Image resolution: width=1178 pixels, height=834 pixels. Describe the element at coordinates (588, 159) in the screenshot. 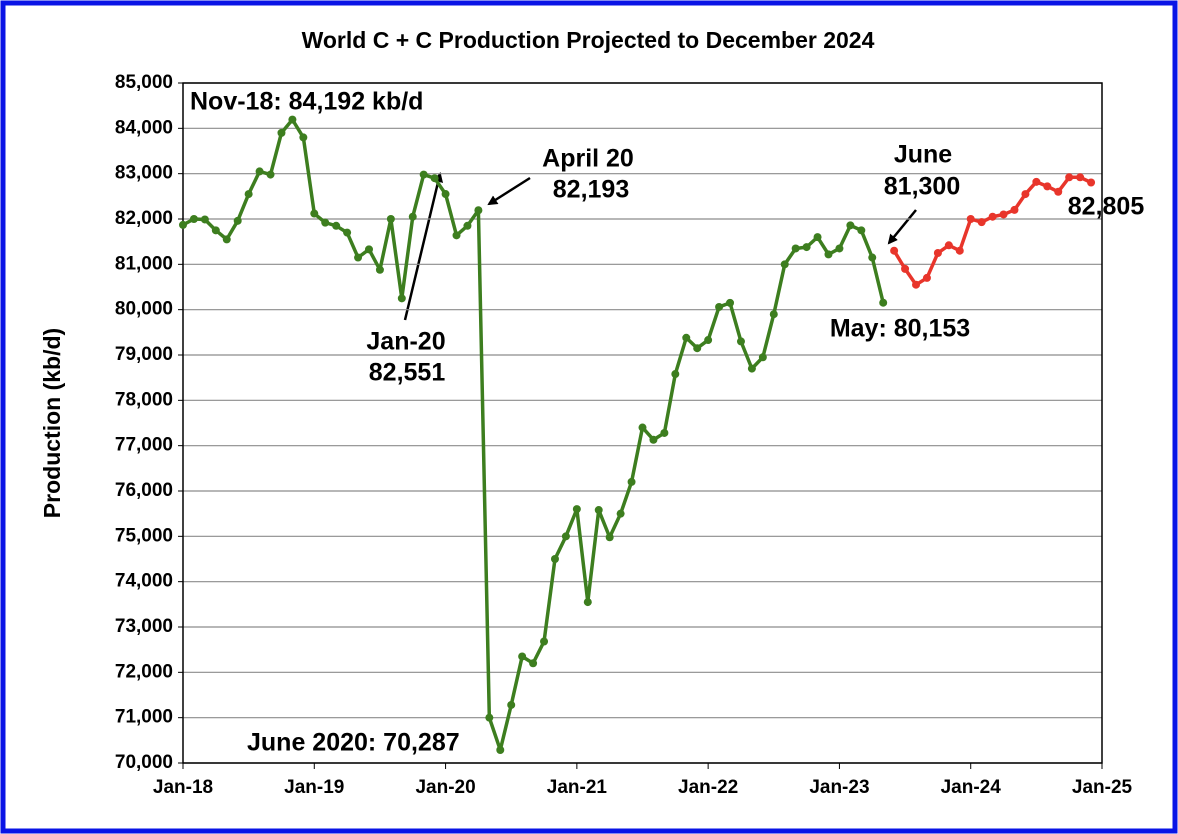

I see `annotation: April 20` at that location.